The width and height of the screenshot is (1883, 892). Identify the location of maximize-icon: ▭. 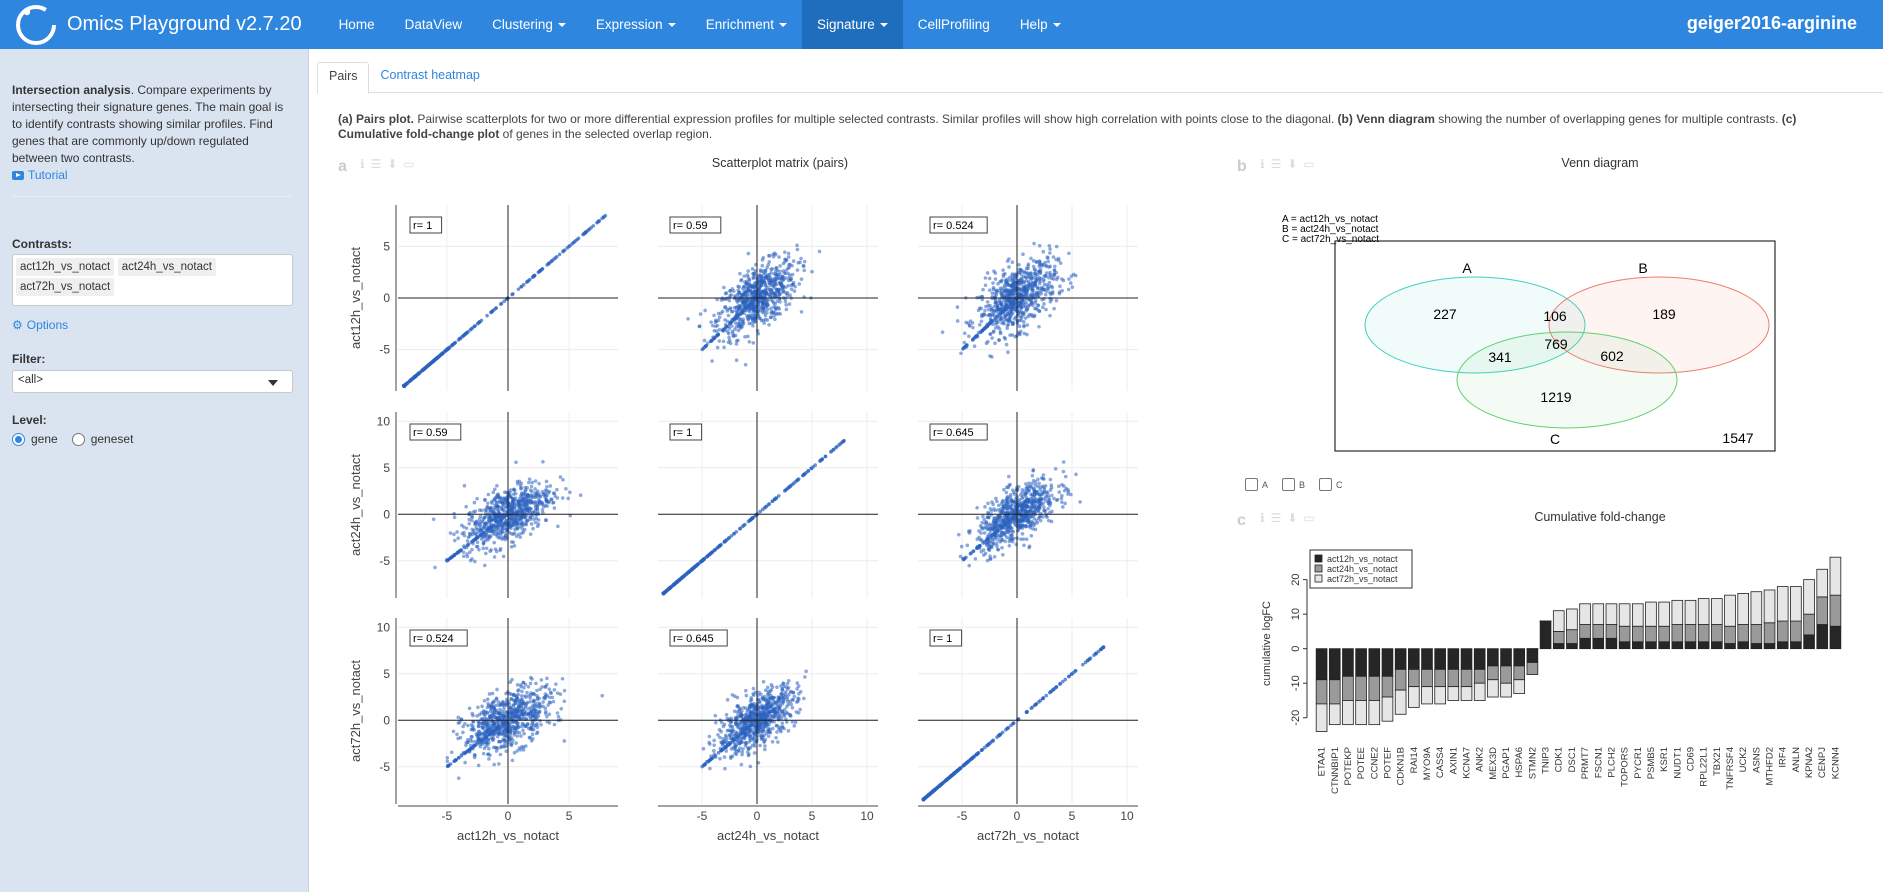
(409, 164).